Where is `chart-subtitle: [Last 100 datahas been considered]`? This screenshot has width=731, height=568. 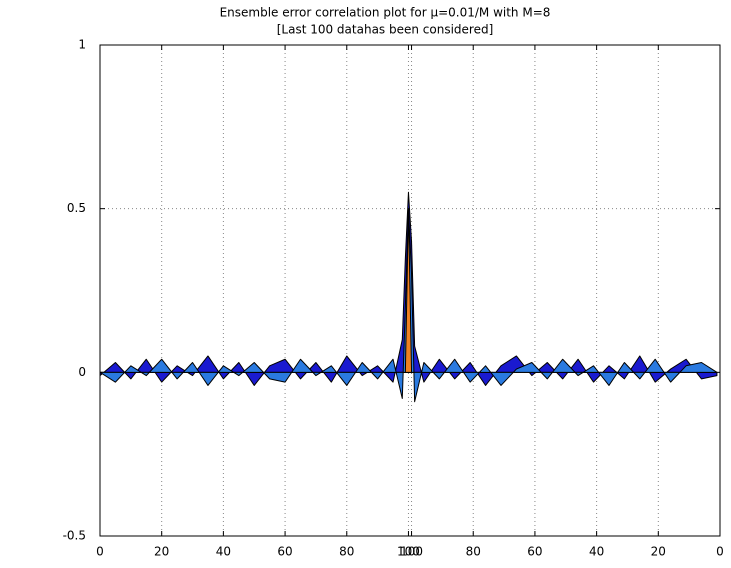 chart-subtitle: [Last 100 datahas been considered] is located at coordinates (385, 30).